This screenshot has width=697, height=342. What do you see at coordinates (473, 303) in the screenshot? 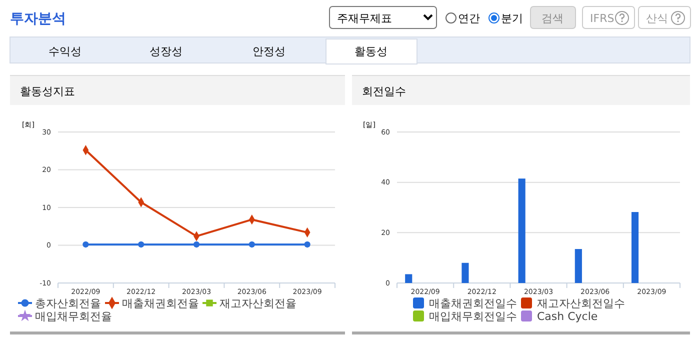
I see `legend-label: 매출채권회전일수` at bounding box center [473, 303].